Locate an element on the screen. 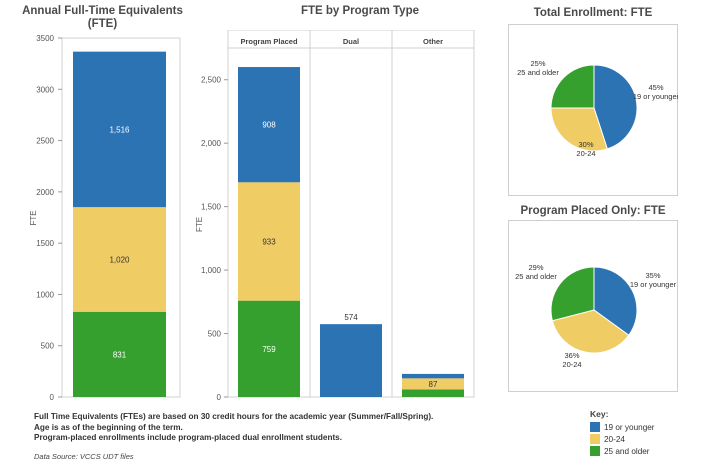  program-placed-title-suffix: : FTE is located at coordinates (651, 211).